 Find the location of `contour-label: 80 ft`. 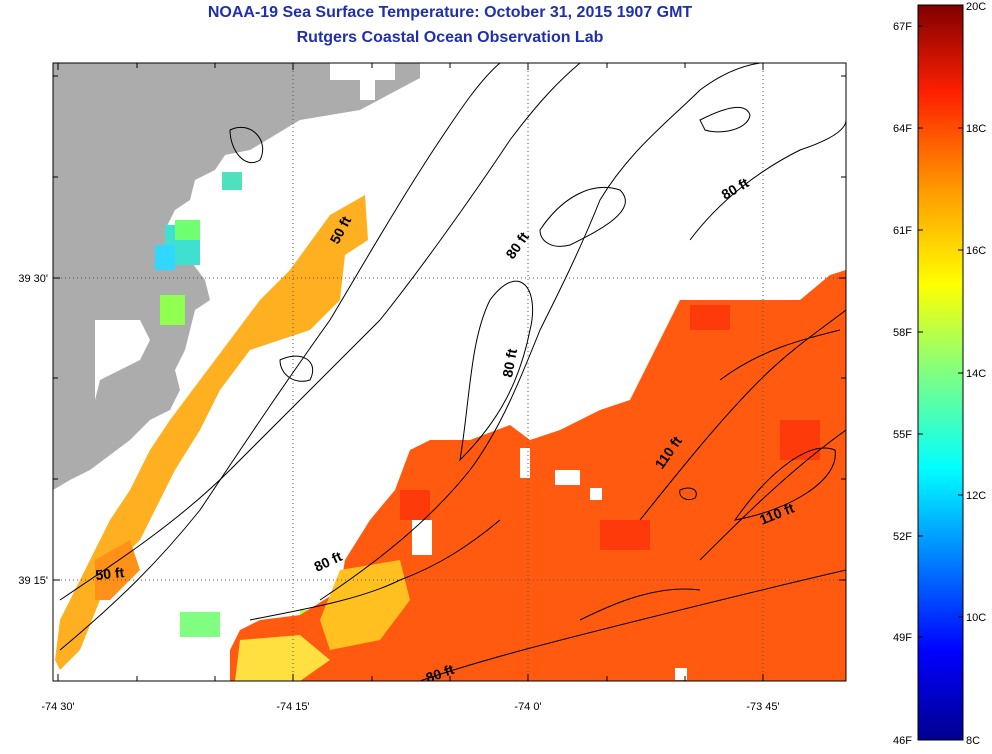

contour-label: 80 ft is located at coordinates (509, 362).